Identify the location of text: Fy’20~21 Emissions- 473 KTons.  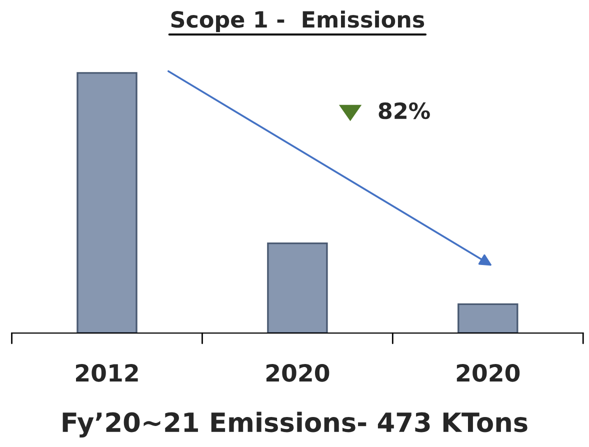
(295, 425).